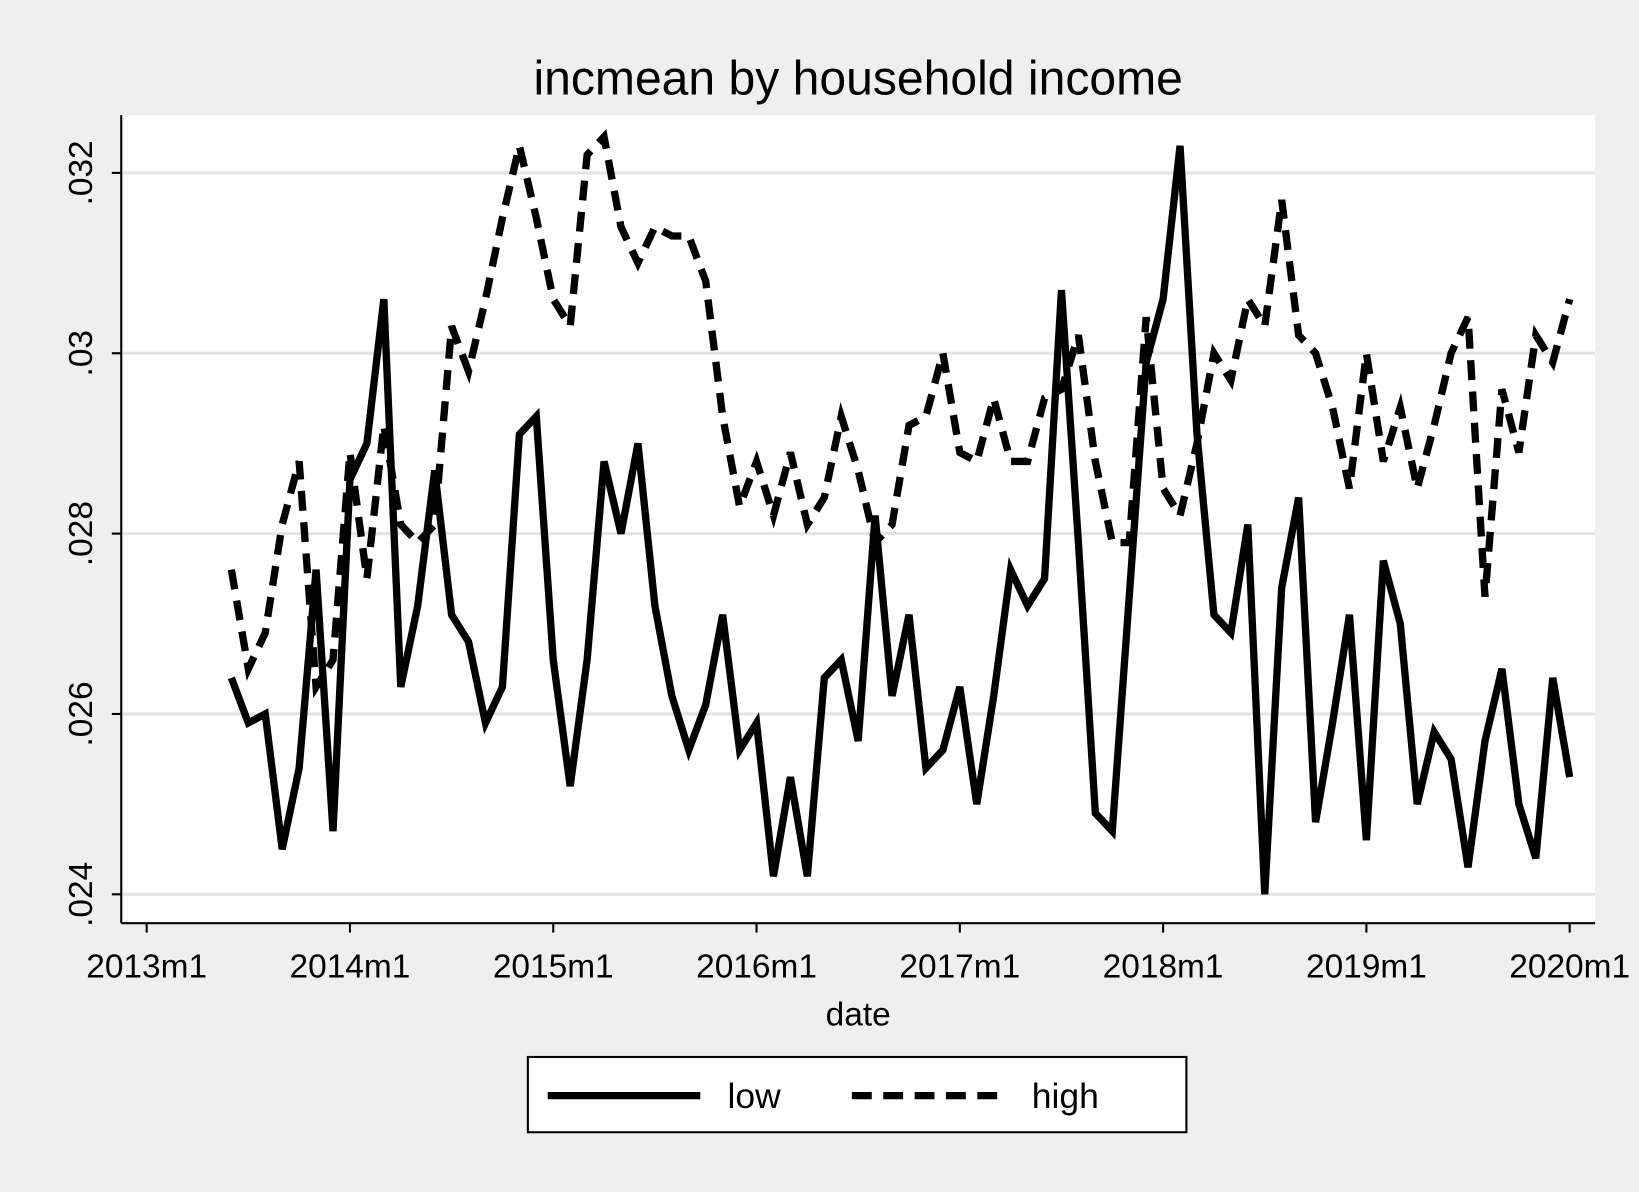 Image resolution: width=1639 pixels, height=1192 pixels. I want to click on x-tick-label: 2019m1, so click(1366, 967).